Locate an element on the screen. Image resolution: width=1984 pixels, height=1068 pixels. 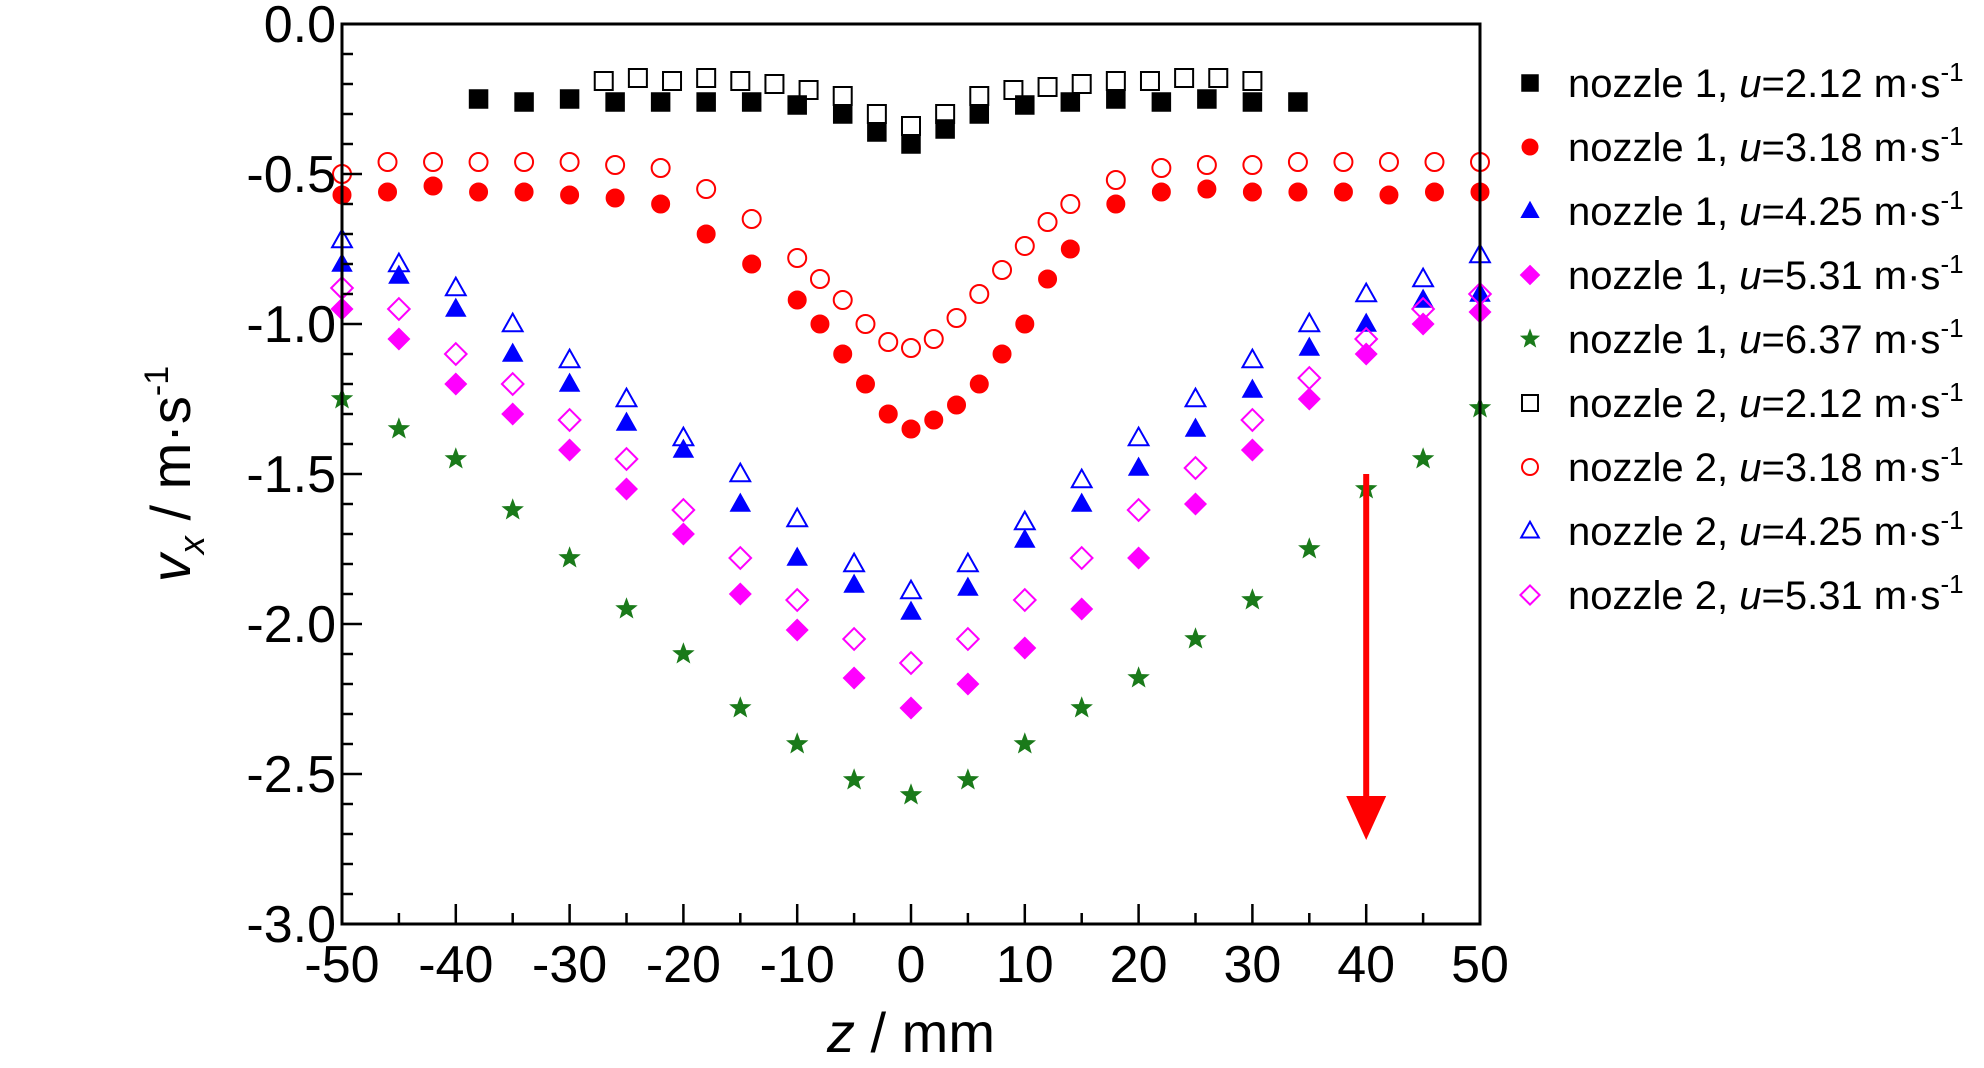
y-tick-label: -3.0 is located at coordinates (291, 925).